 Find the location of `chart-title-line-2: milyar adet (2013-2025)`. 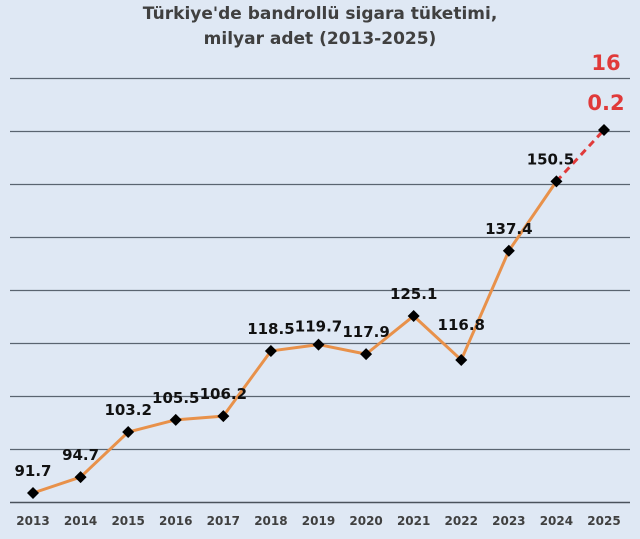

chart-title-line-2: milyar adet (2013-2025) is located at coordinates (320, 39).